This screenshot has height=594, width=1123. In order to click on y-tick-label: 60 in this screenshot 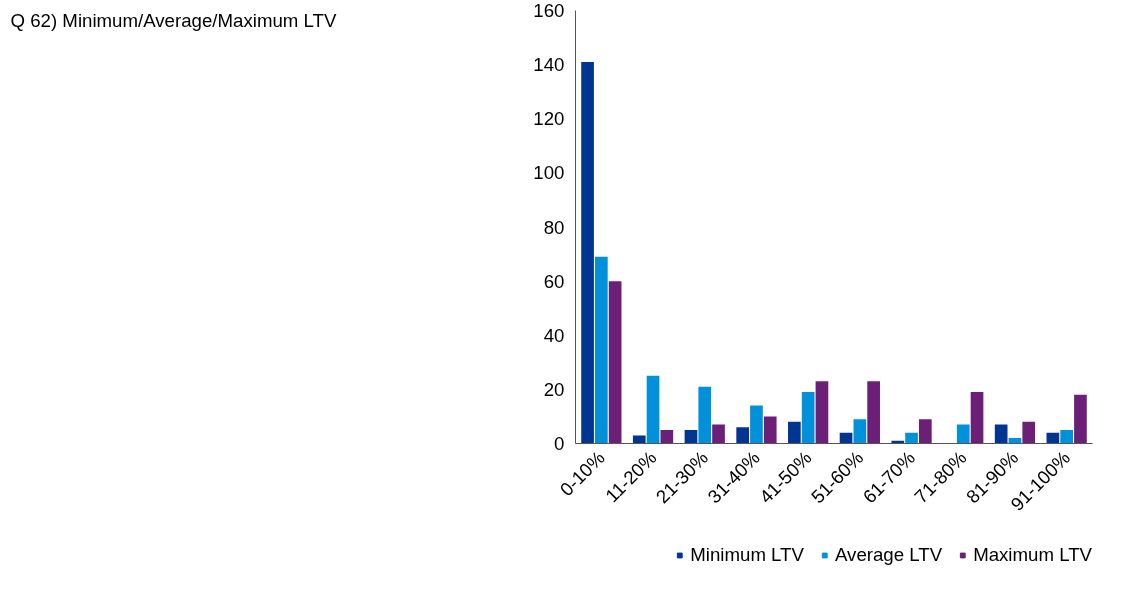, I will do `click(554, 281)`.